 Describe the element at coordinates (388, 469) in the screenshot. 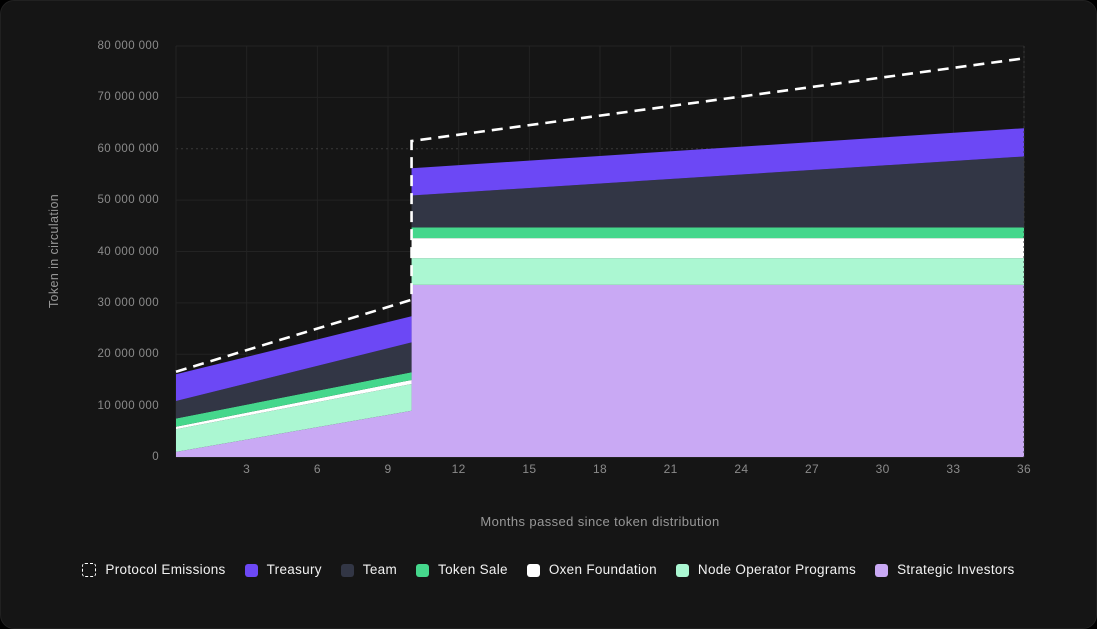

I see `x-tick-label-9: 9` at that location.